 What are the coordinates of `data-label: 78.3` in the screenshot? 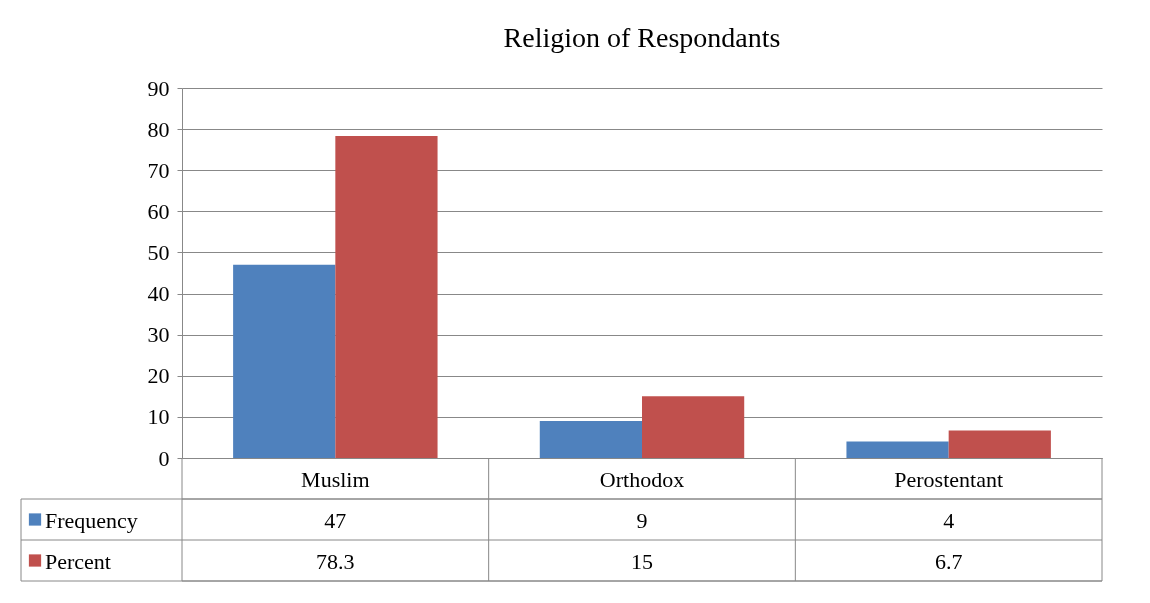 It's located at (335, 561).